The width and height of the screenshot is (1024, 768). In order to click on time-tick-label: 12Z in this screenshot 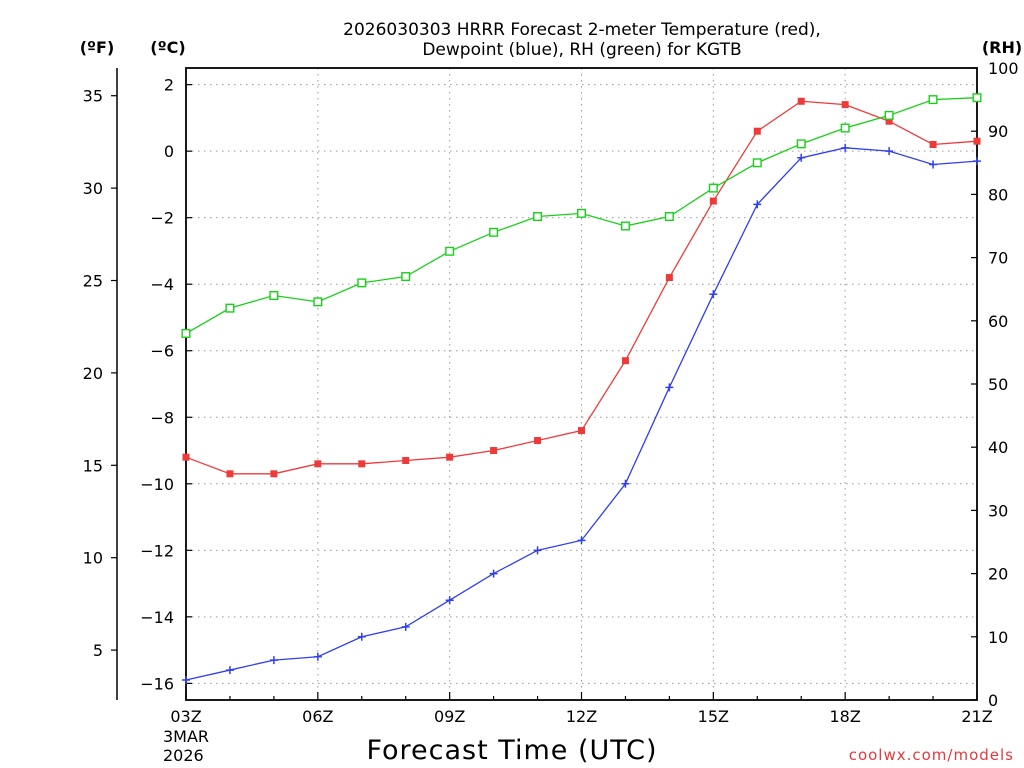, I will do `click(581, 716)`.